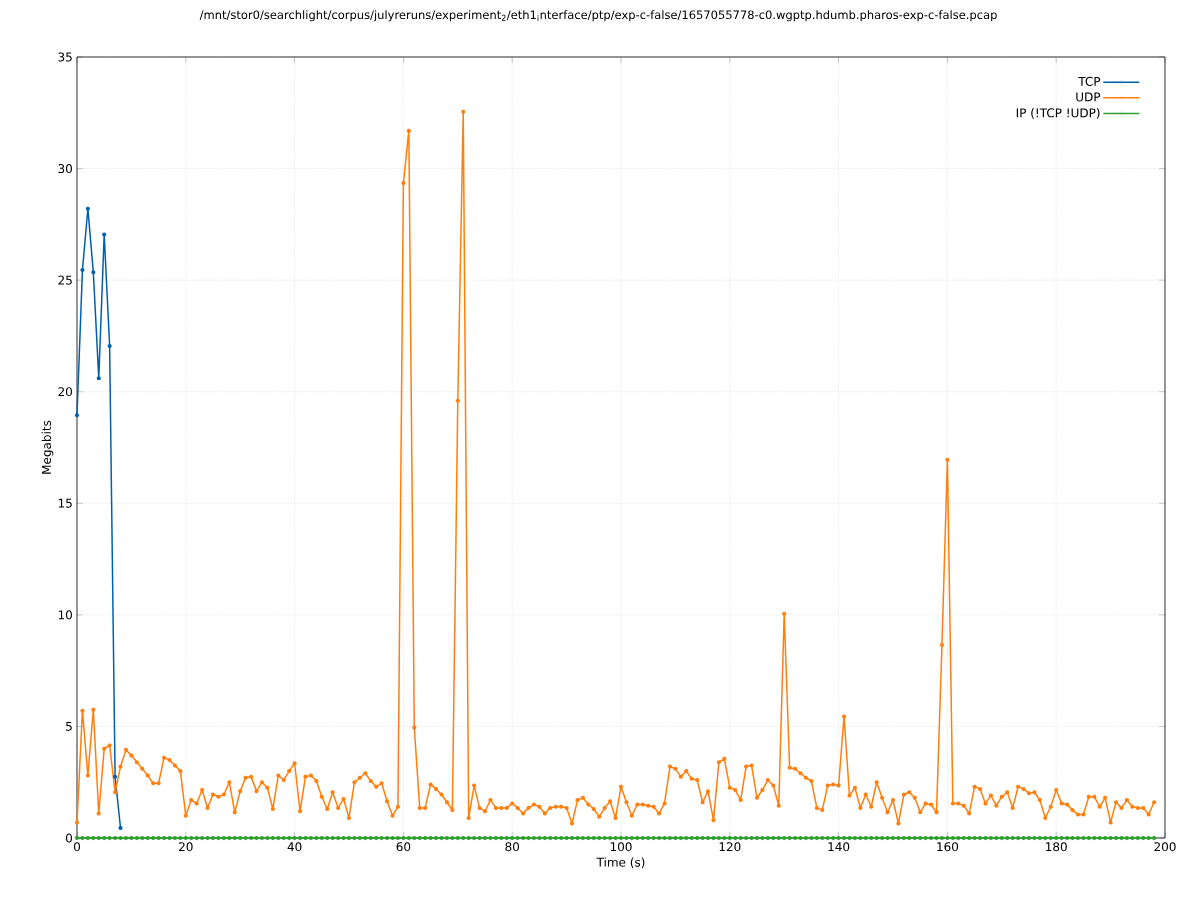 The image size is (1197, 900). Describe the element at coordinates (1088, 97) in the screenshot. I see `legend-label: UDP` at that location.